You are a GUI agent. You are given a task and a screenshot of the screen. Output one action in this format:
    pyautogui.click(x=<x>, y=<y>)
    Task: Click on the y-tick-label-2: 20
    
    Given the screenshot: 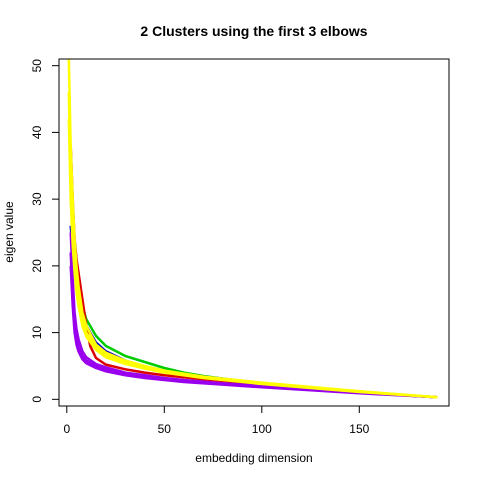 What is the action you would take?
    pyautogui.click(x=37, y=266)
    